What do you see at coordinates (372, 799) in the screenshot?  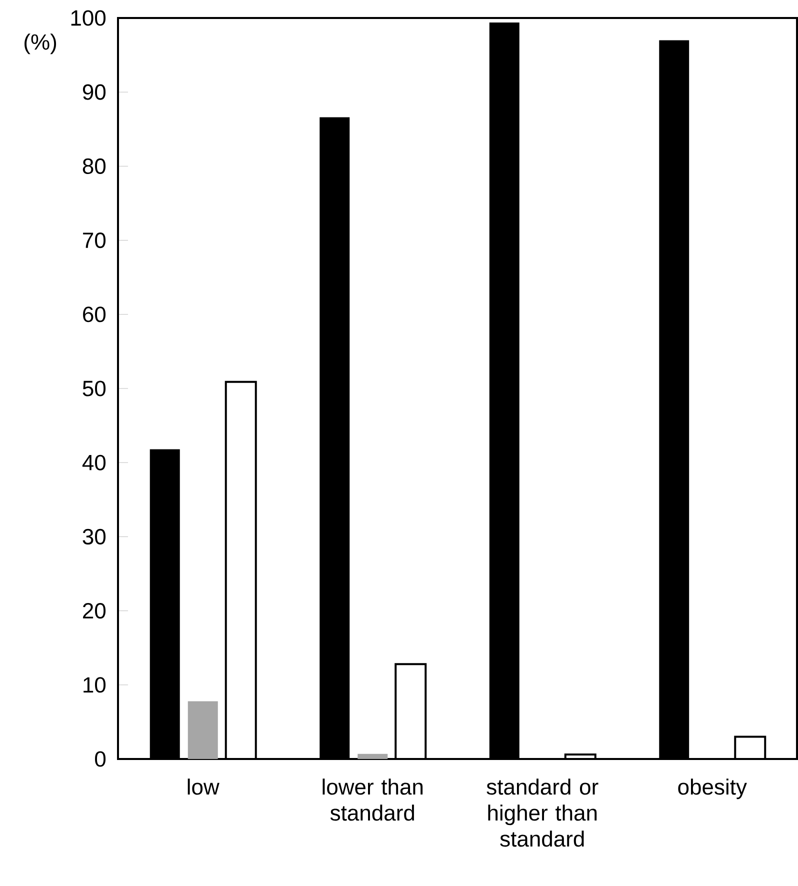 I see `x-tick-label: lower than standard` at bounding box center [372, 799].